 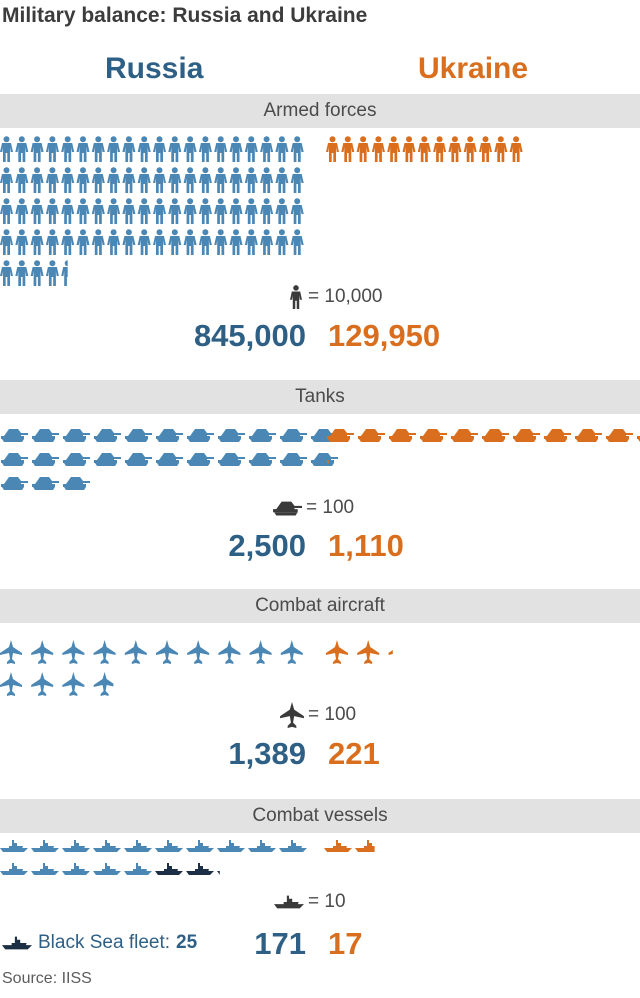 I want to click on section-header-combat-aircraft: Combat aircraft, so click(x=320, y=606).